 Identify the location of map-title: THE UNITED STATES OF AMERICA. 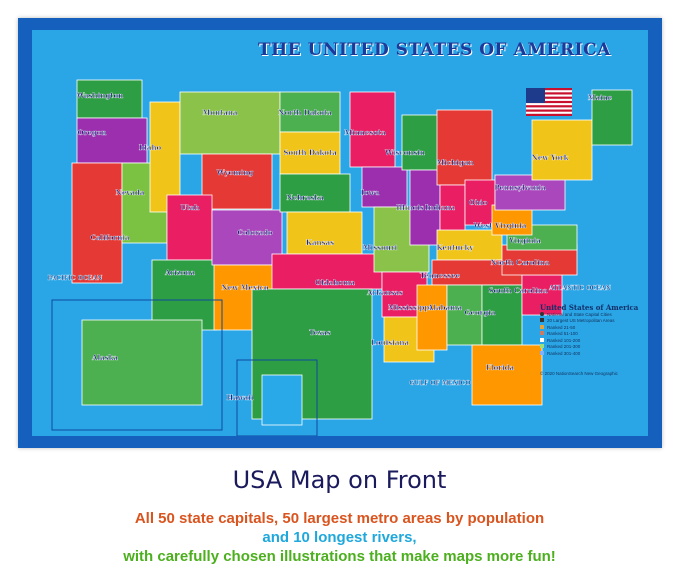
(434, 50).